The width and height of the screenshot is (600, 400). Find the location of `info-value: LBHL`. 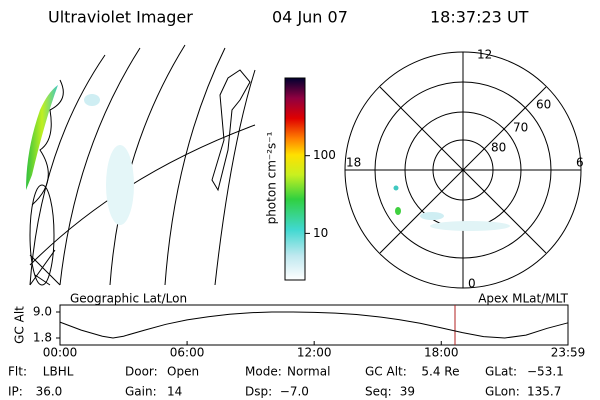

info-value: LBHL is located at coordinates (58, 372).